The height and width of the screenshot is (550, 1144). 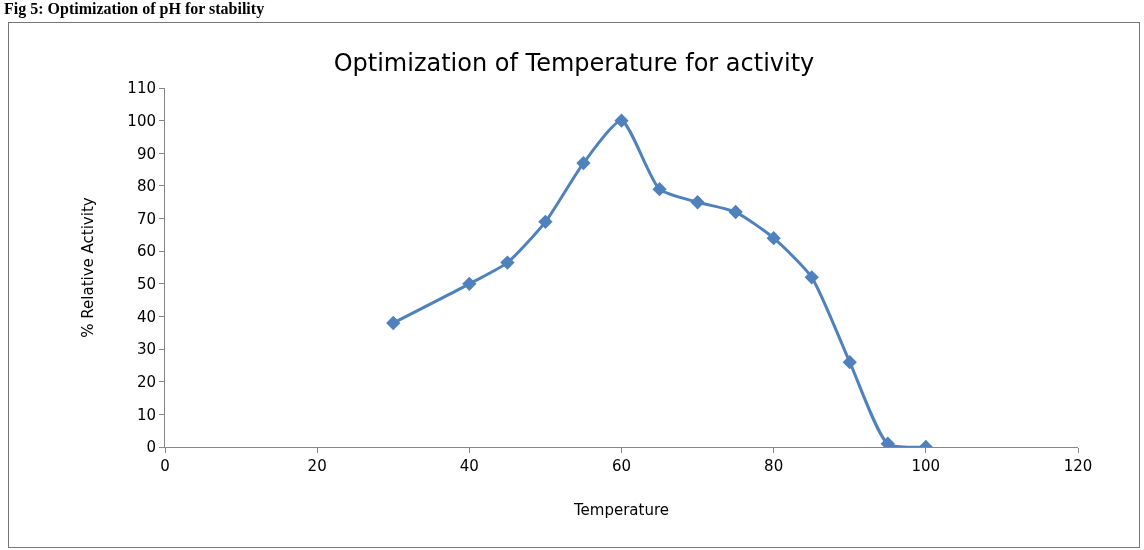 I want to click on y-tick-label: 90, so click(x=146, y=153).